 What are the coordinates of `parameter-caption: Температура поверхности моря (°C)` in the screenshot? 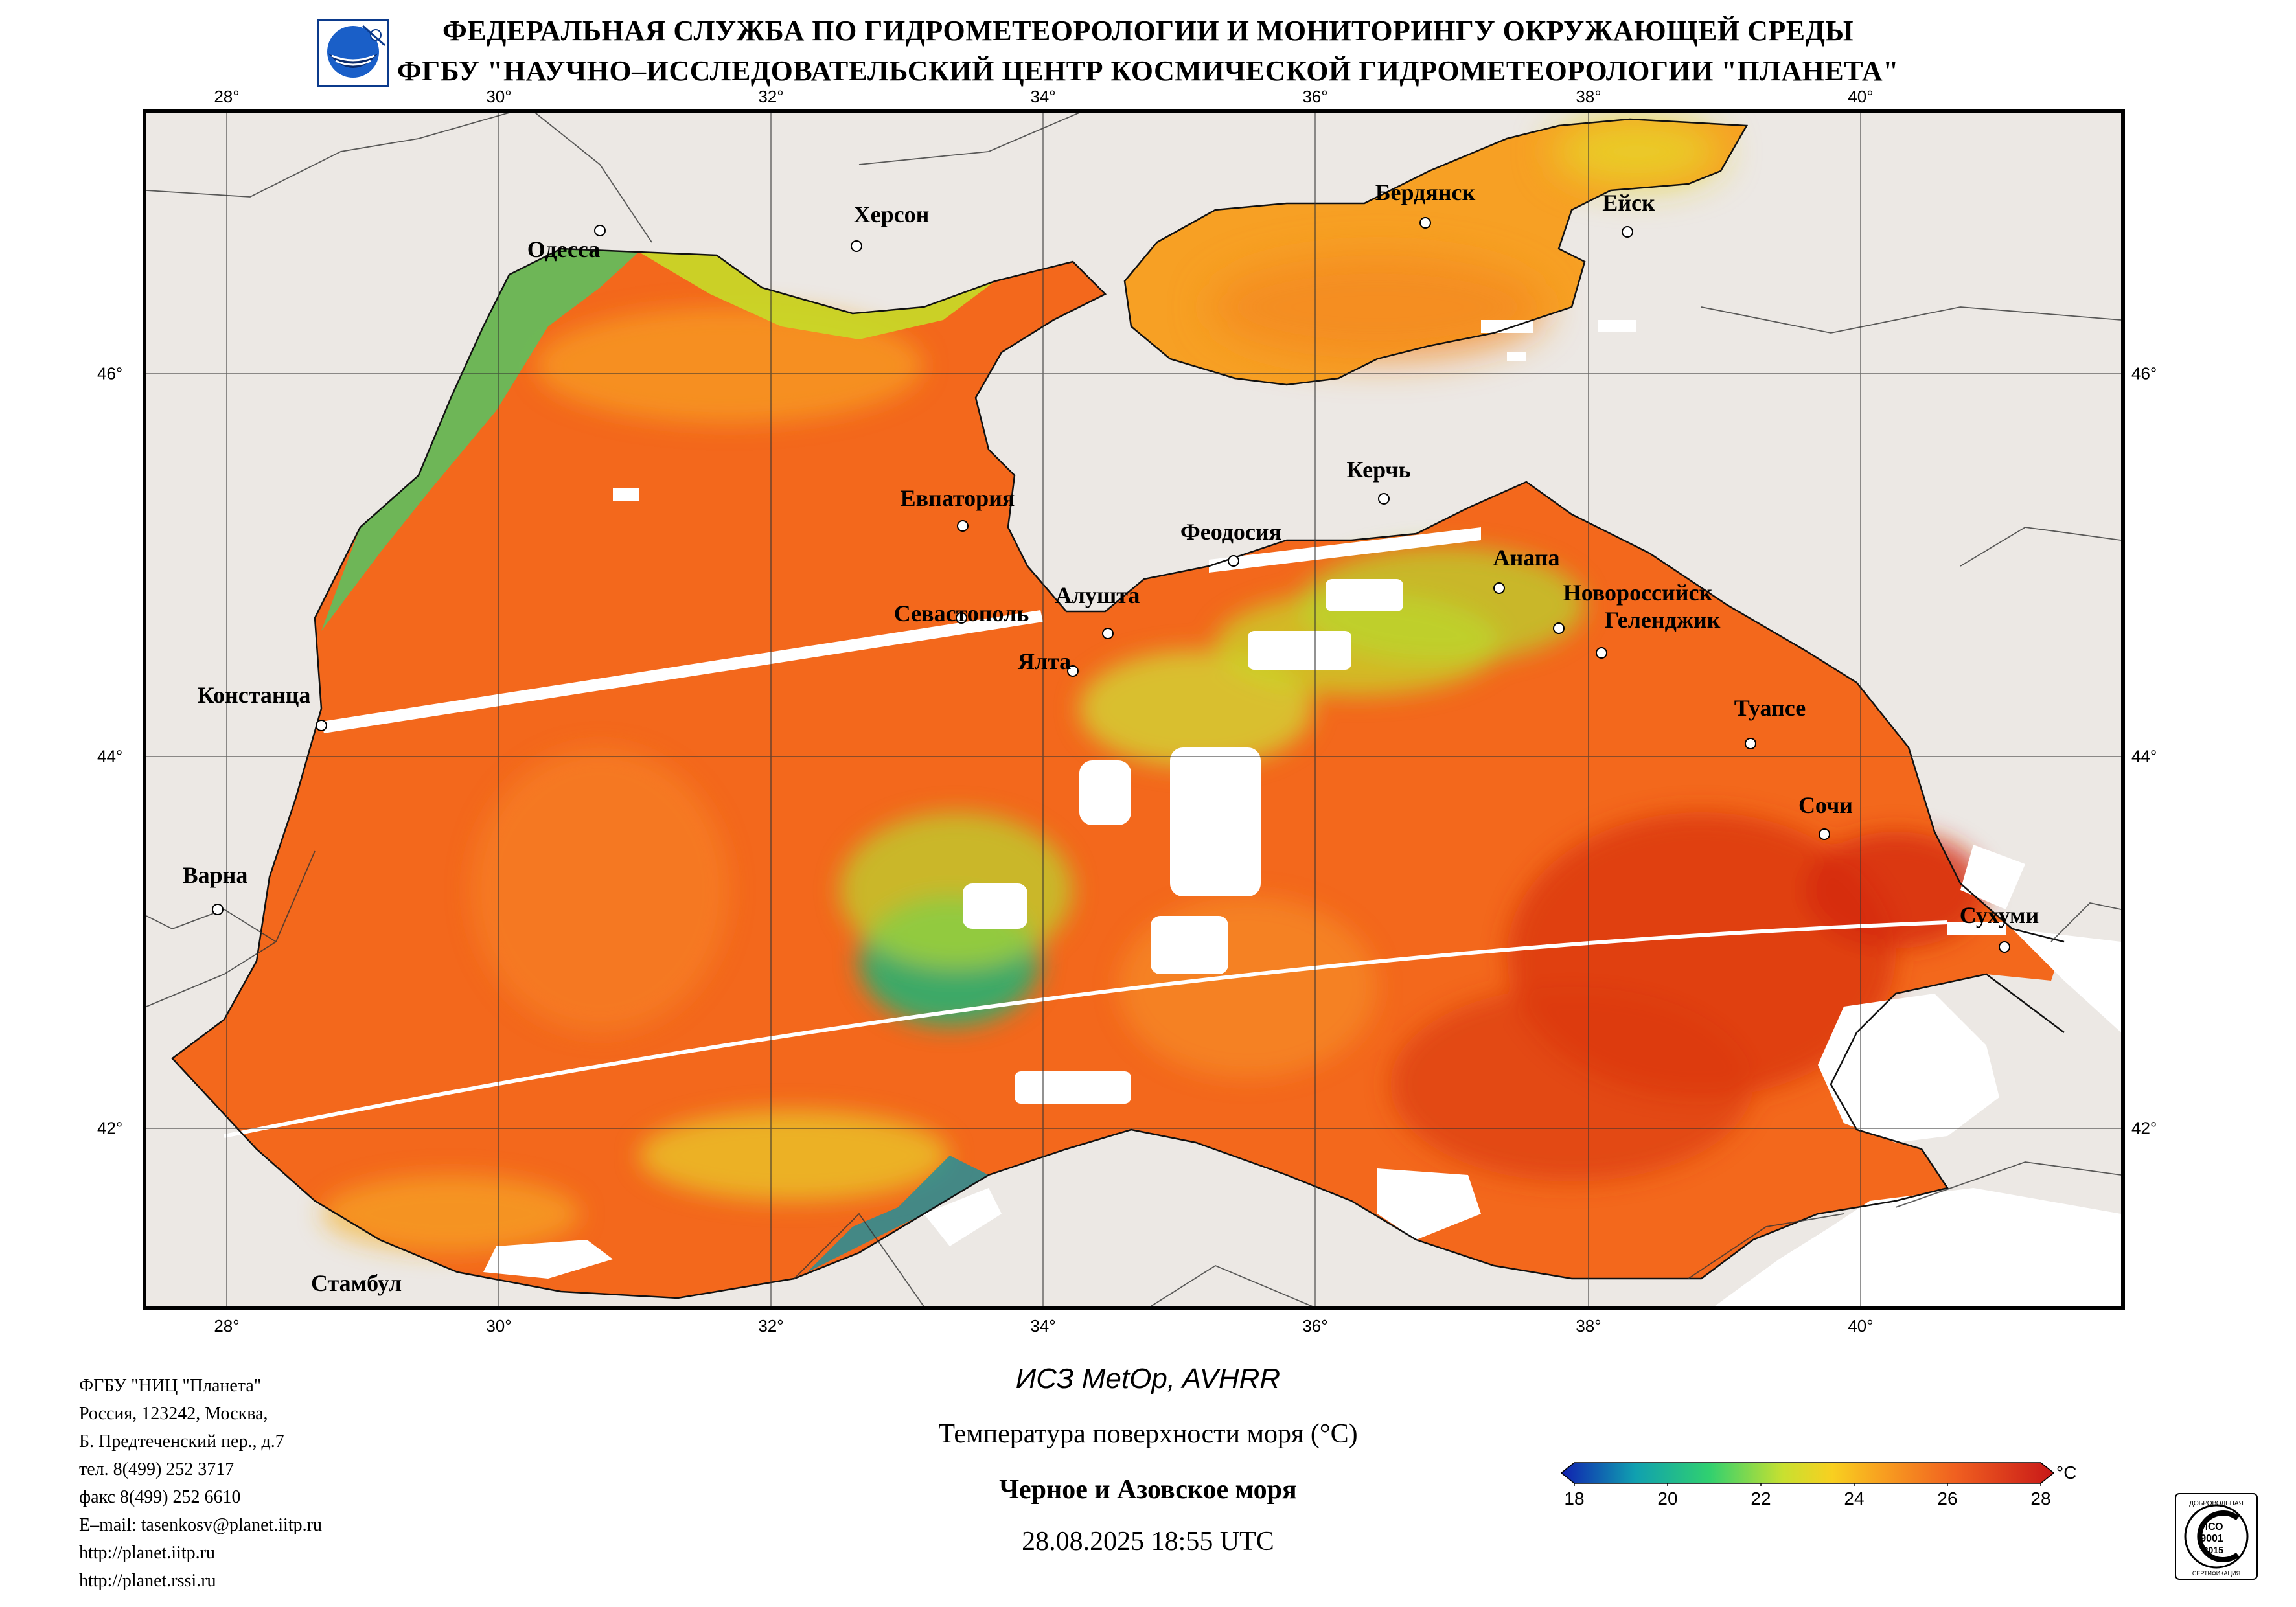 It's located at (1148, 1434).